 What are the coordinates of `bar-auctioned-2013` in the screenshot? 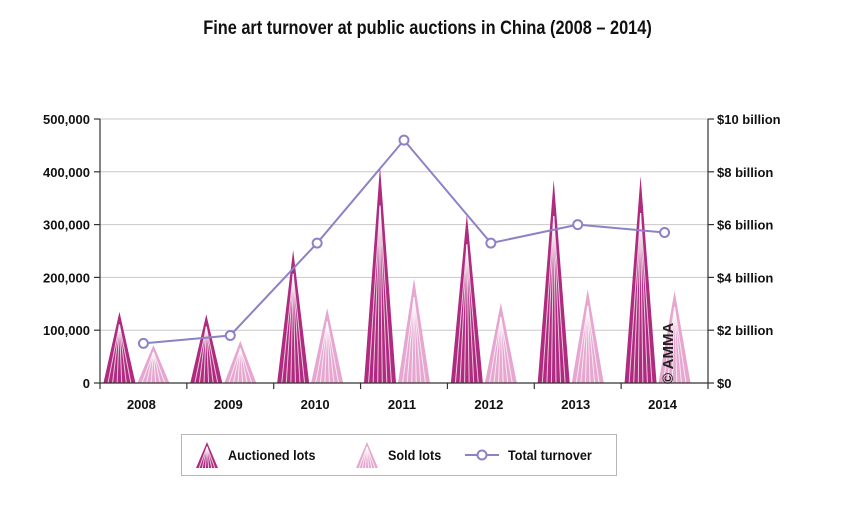 It's located at (553, 281).